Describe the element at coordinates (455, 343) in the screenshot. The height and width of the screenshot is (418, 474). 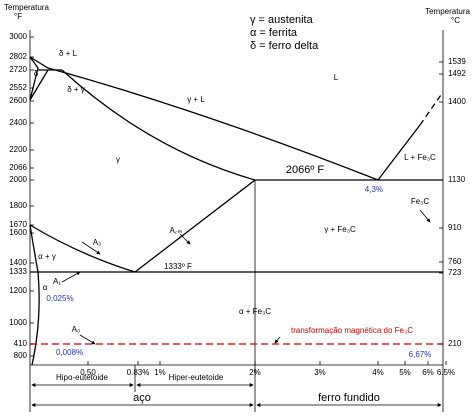
I see `y2-tick-label: 210` at that location.